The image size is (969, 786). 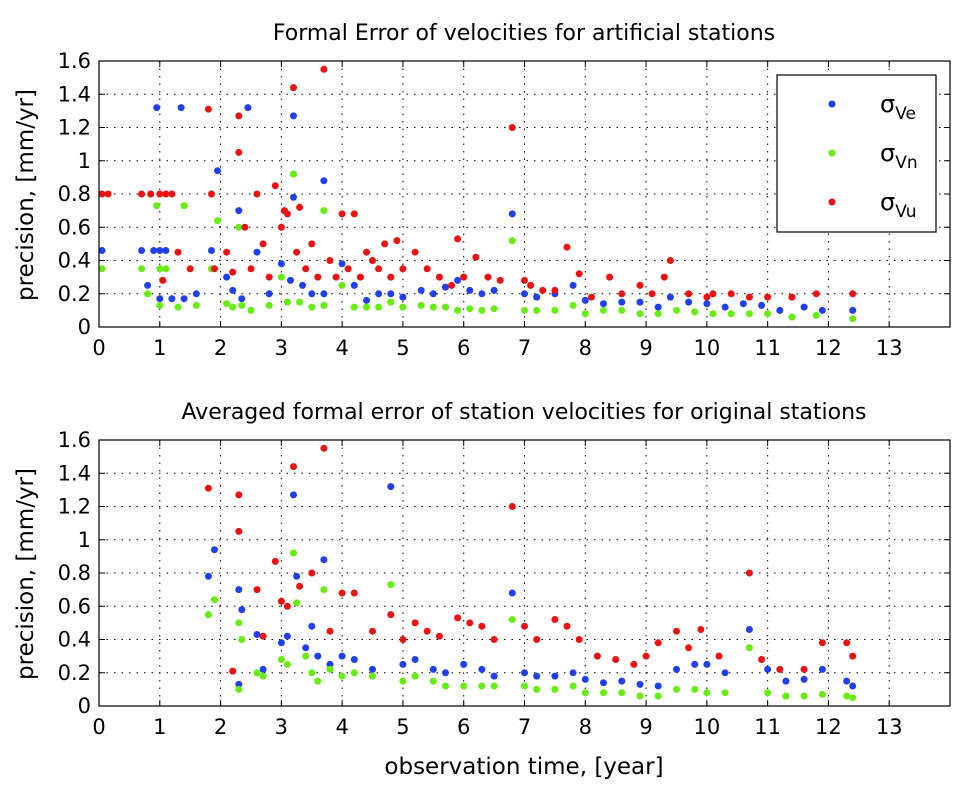 I want to click on bottom-chart-y-tick-label: 0, so click(x=84, y=706).